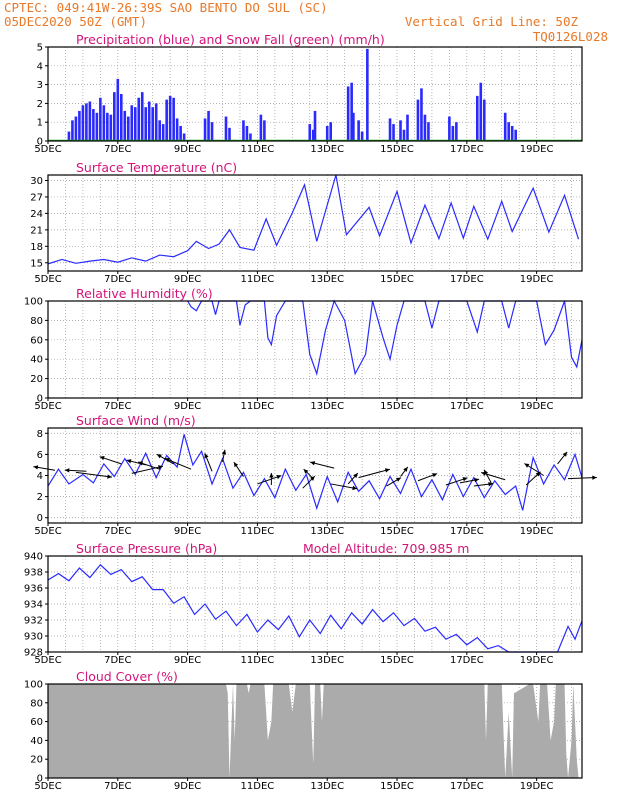  What do you see at coordinates (36, 214) in the screenshot?
I see `y-tick-label: 24` at bounding box center [36, 214].